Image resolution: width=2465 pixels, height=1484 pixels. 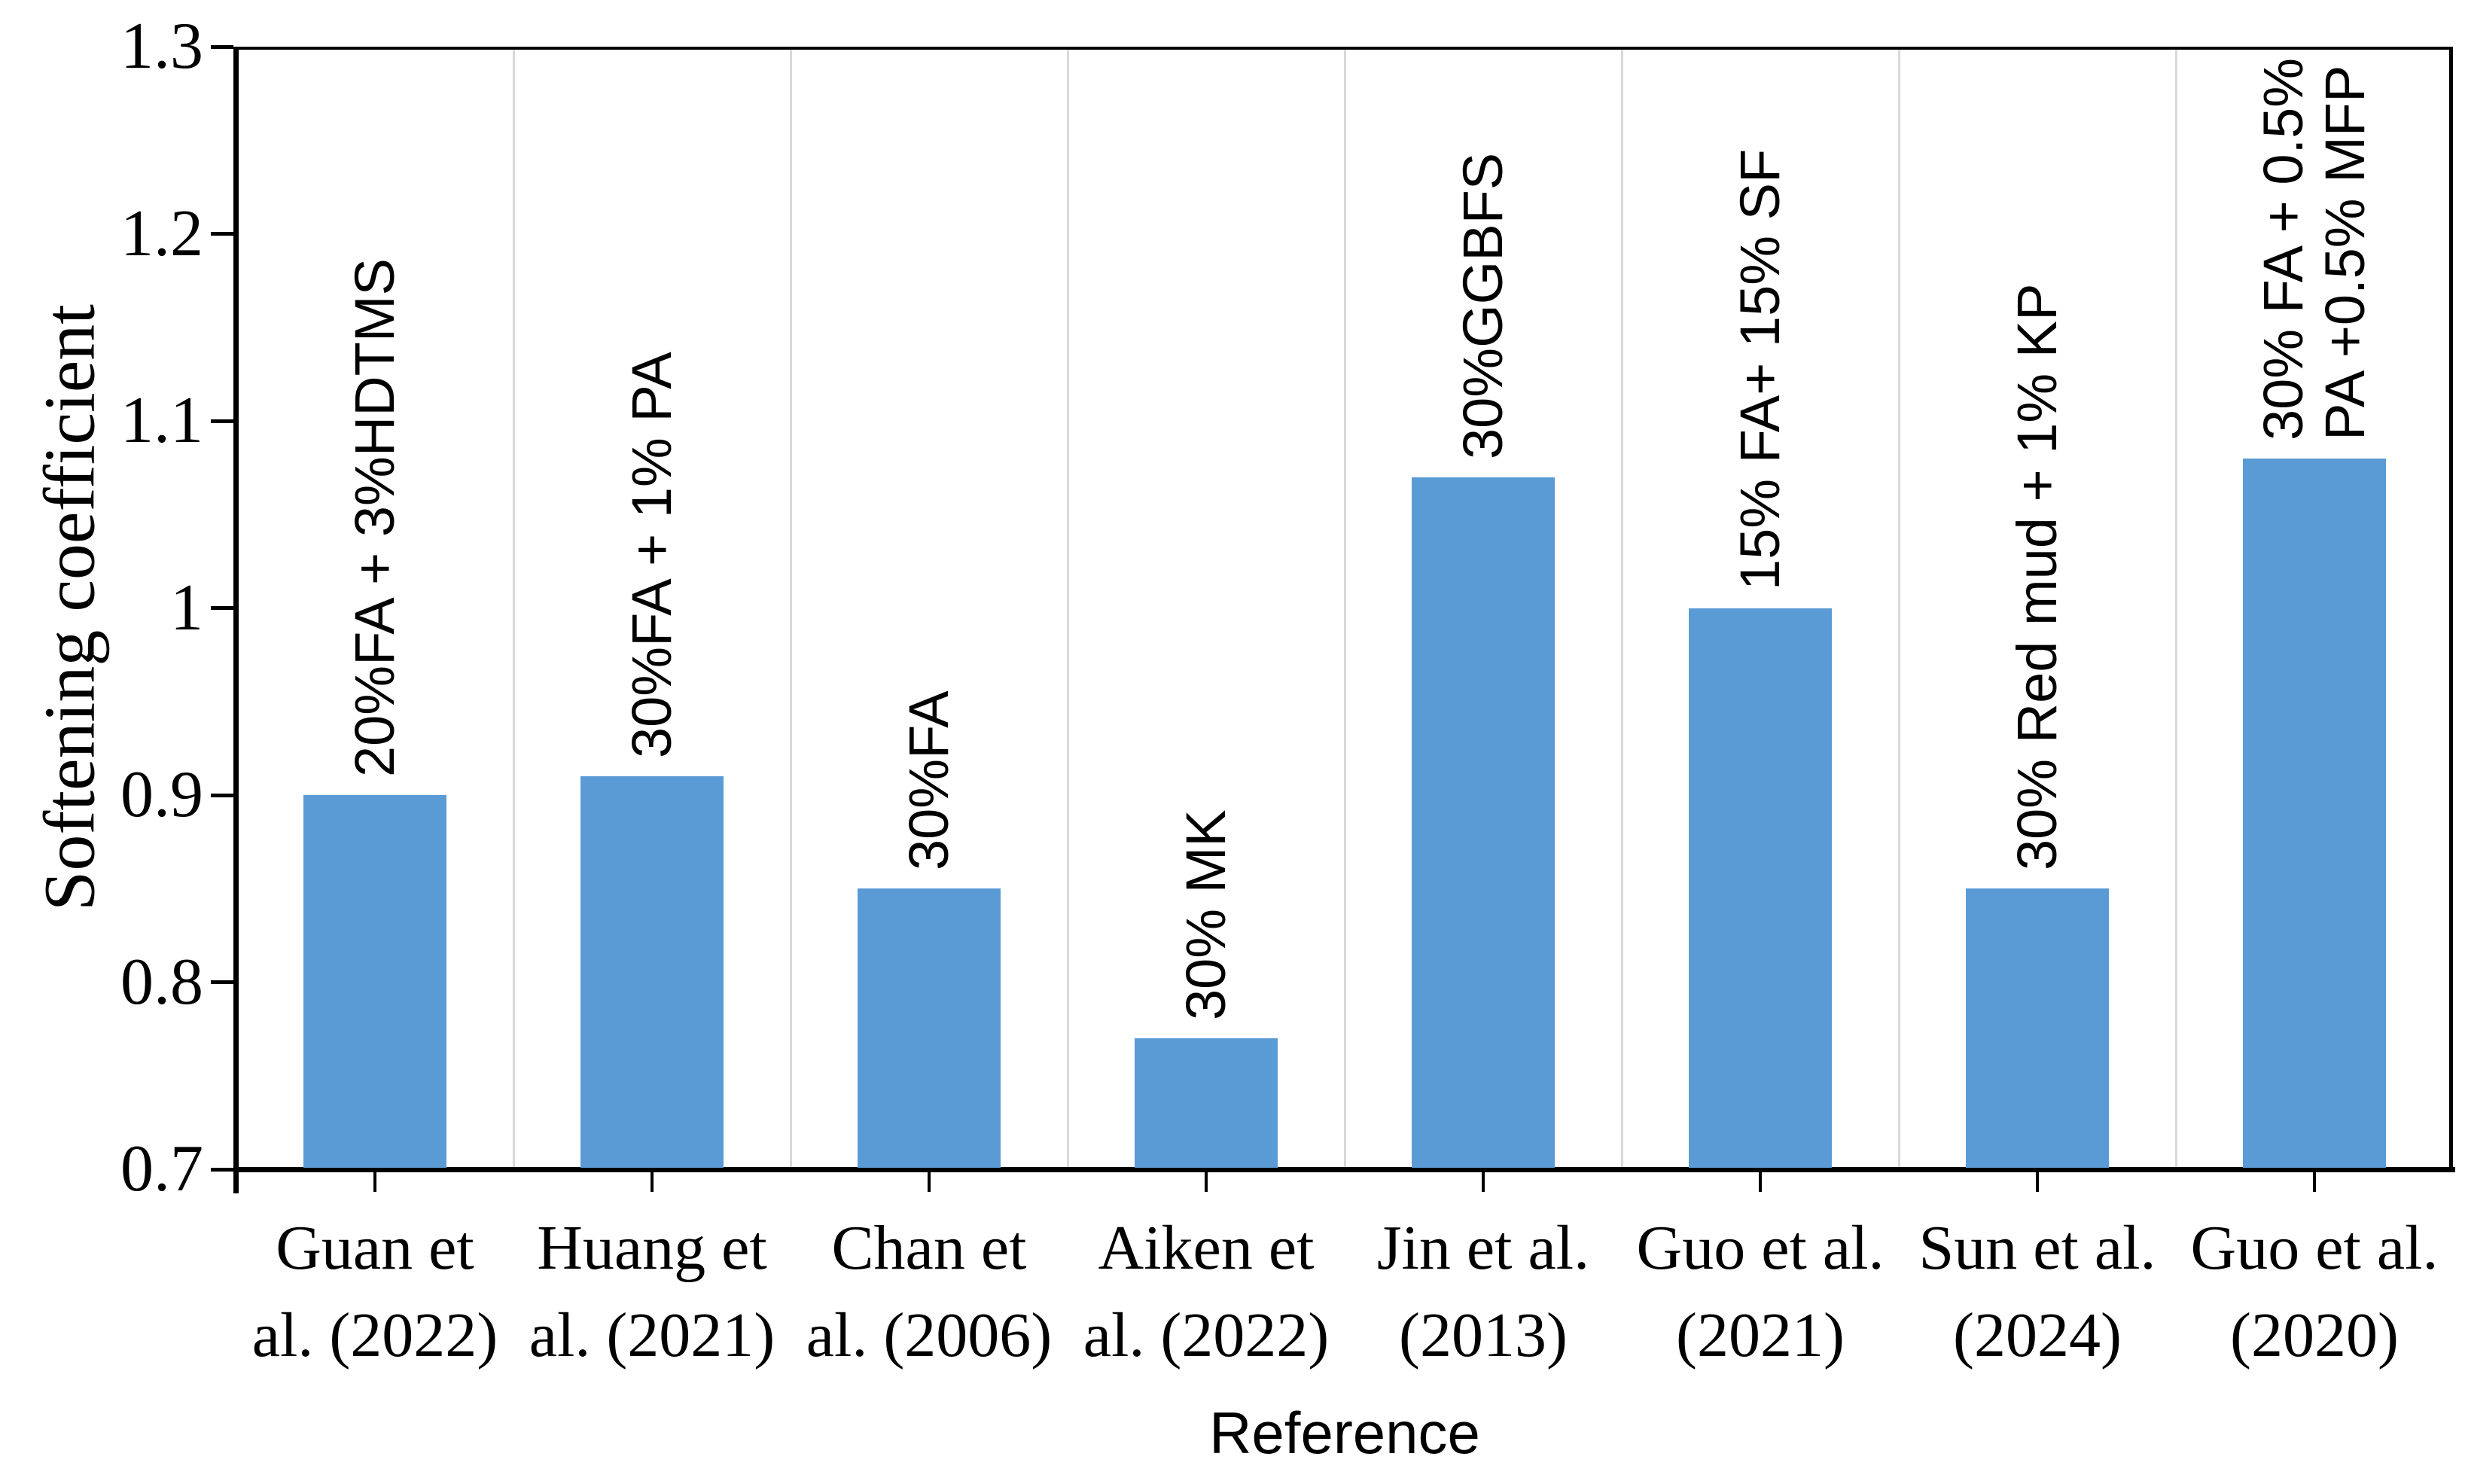 I want to click on x-tick-label: Guan et al. (2022), so click(x=374, y=1291).